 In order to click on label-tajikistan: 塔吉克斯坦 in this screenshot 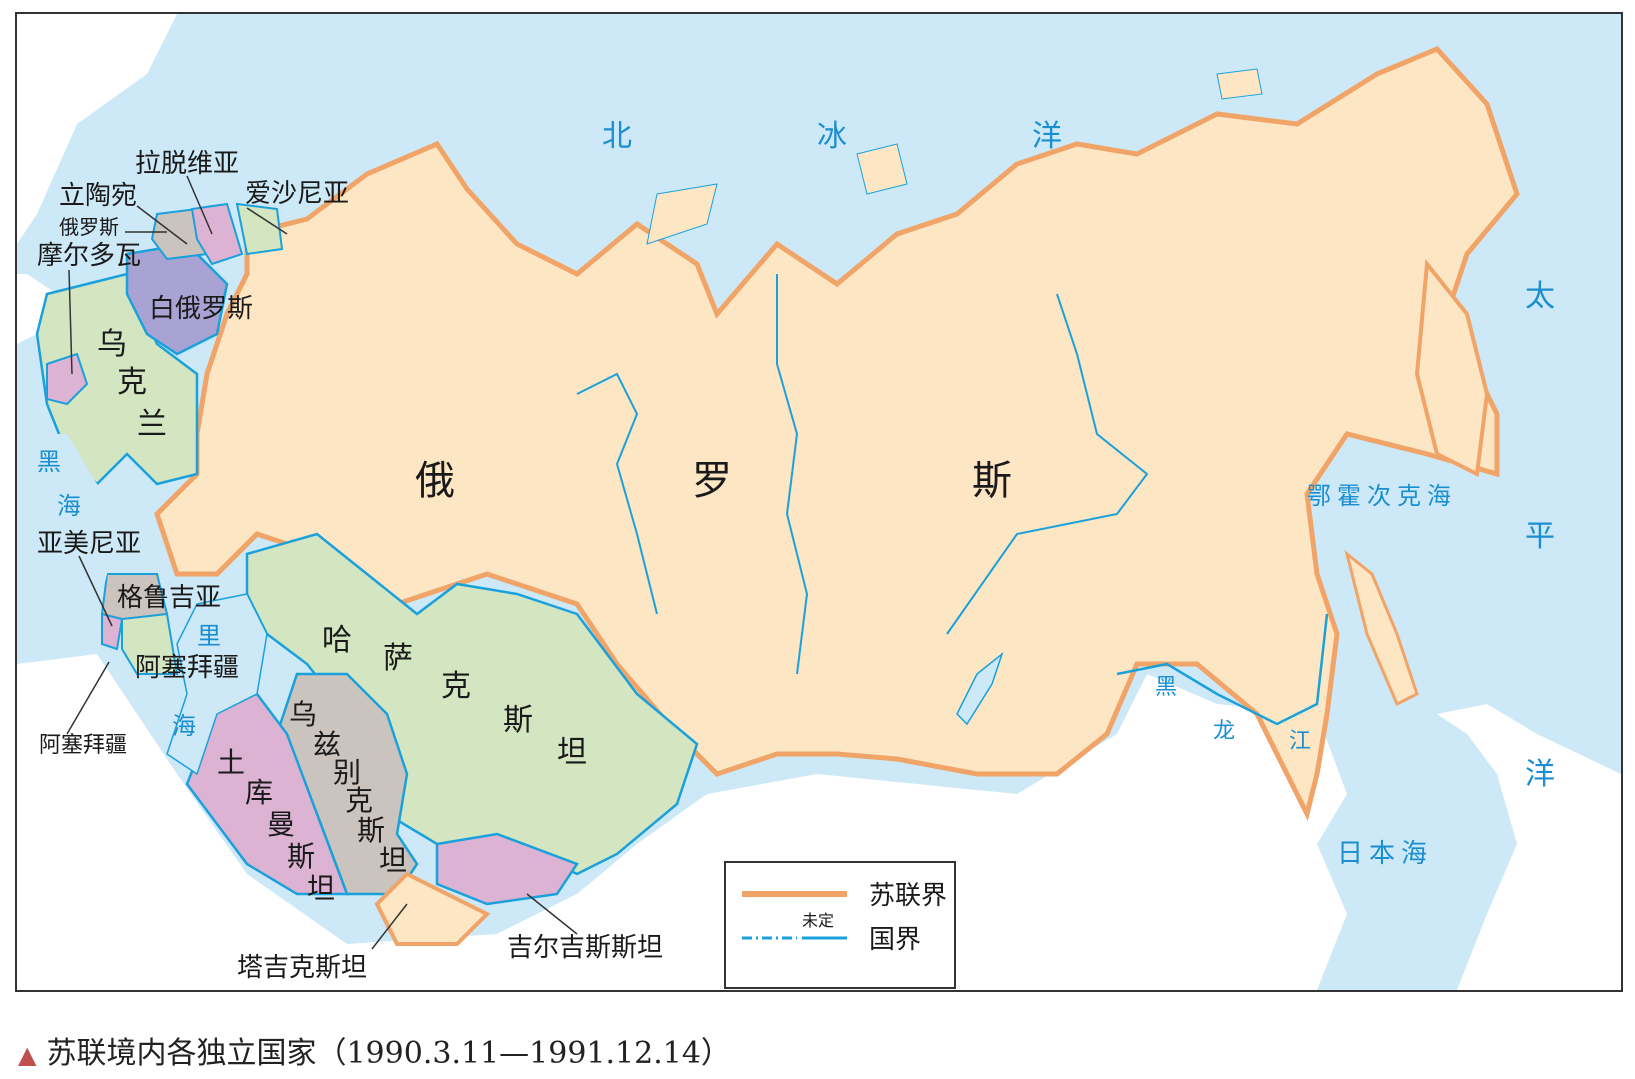, I will do `click(302, 968)`.